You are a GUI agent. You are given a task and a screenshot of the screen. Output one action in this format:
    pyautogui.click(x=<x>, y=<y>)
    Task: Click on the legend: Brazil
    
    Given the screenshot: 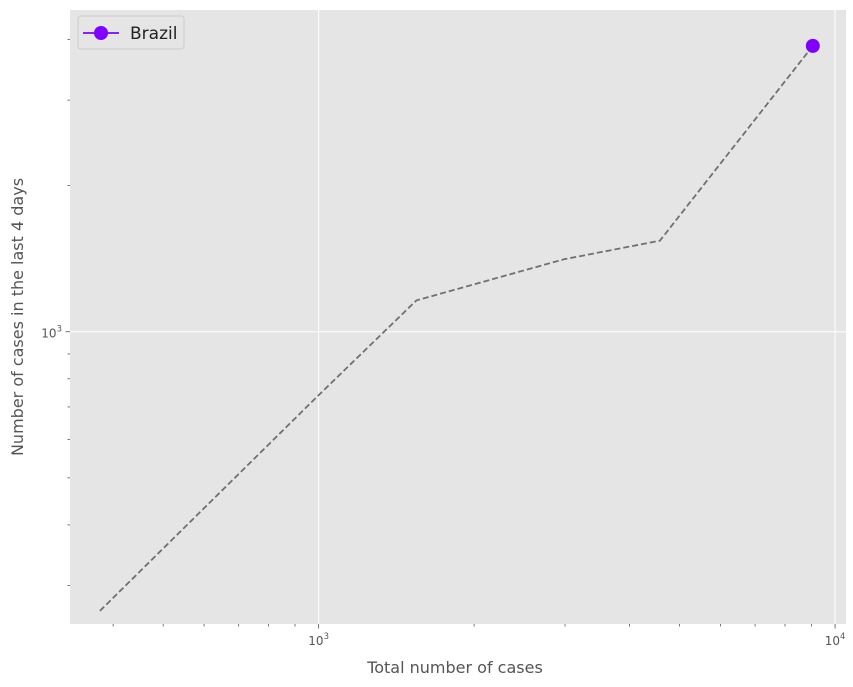 What is the action you would take?
    pyautogui.click(x=131, y=32)
    